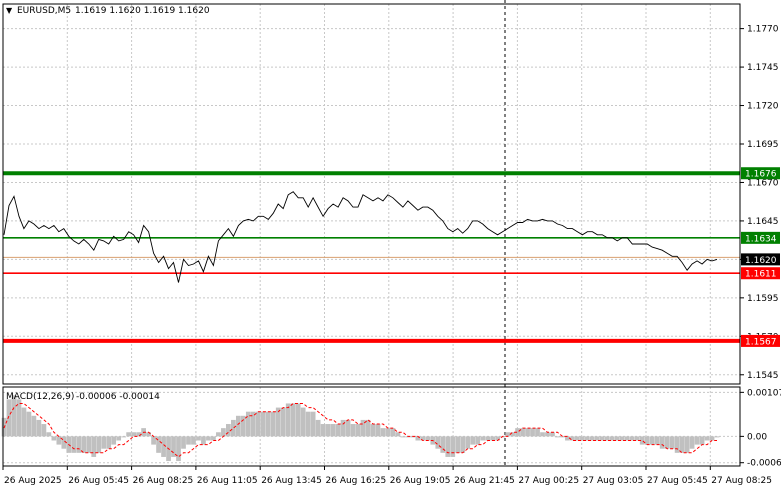  Describe the element at coordinates (291, 481) in the screenshot. I see `time-tick-label: 26 Aug 13:45` at that location.